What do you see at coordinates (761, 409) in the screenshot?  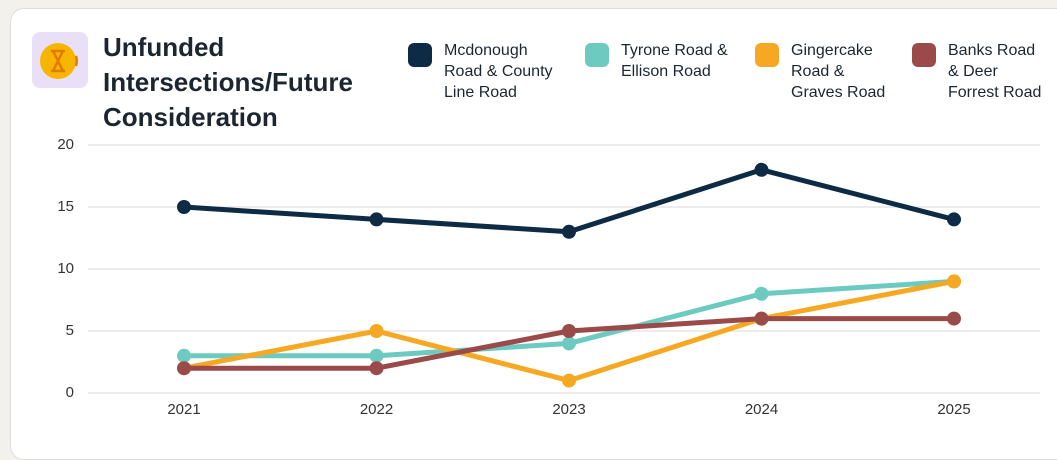 I see `x-tick-label: 2024` at bounding box center [761, 409].